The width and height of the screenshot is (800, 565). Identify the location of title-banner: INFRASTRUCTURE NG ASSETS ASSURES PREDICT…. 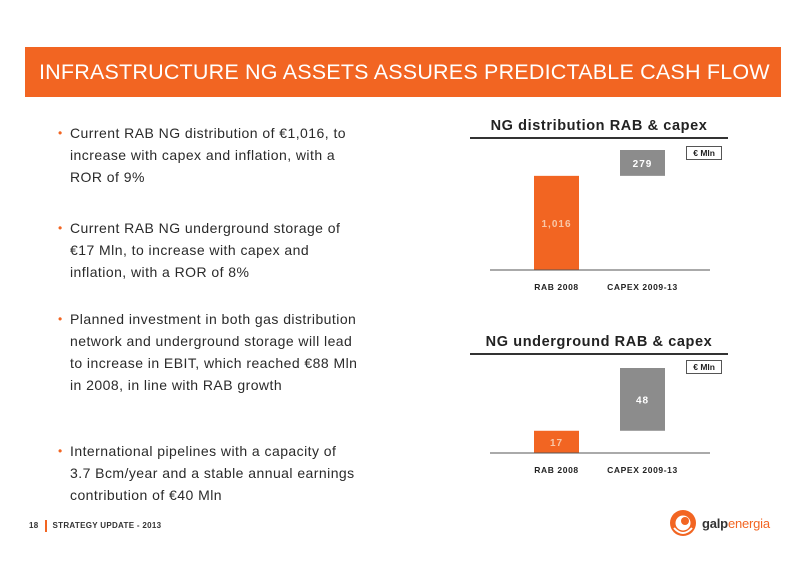
(403, 72).